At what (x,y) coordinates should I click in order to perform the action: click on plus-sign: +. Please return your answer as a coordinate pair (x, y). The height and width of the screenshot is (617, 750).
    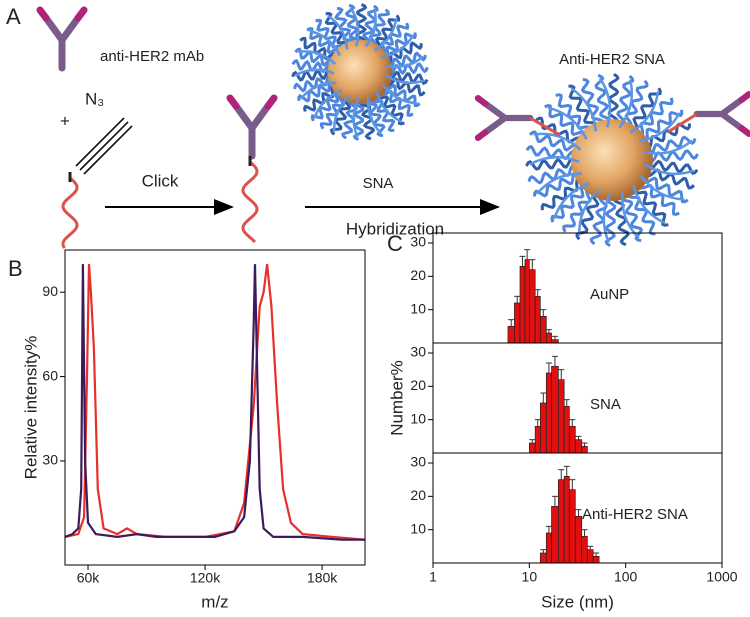
    Looking at the image, I should click on (65, 120).